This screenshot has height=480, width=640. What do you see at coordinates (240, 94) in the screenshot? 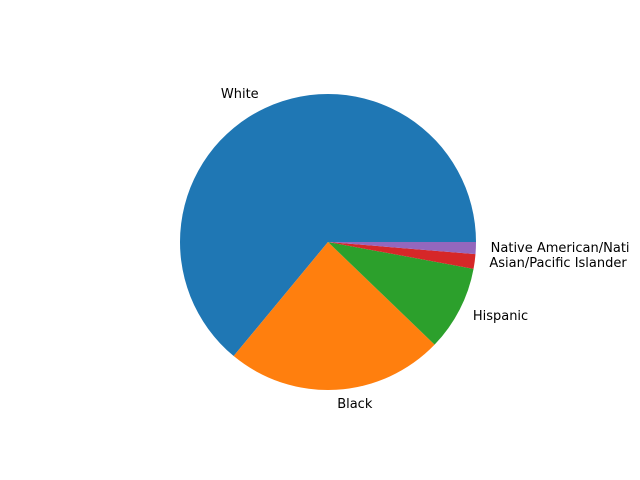
I see `pie-label-white: White` at bounding box center [240, 94].